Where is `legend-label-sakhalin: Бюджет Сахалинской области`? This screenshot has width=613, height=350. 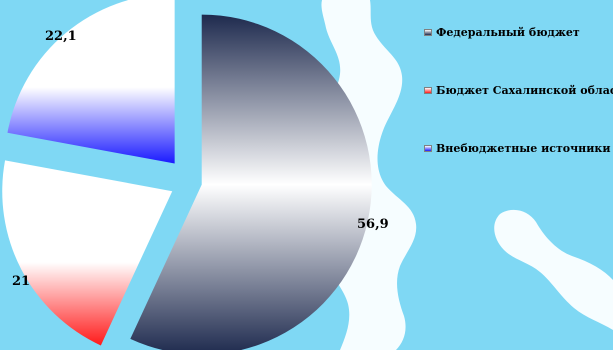 legend-label-sakhalin: Бюджет Сахалинской области is located at coordinates (524, 90).